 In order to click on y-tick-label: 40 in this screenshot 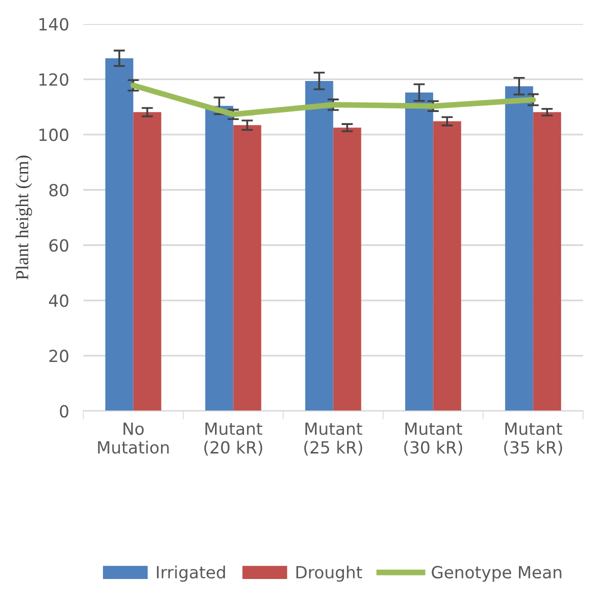, I will do `click(58, 300)`.